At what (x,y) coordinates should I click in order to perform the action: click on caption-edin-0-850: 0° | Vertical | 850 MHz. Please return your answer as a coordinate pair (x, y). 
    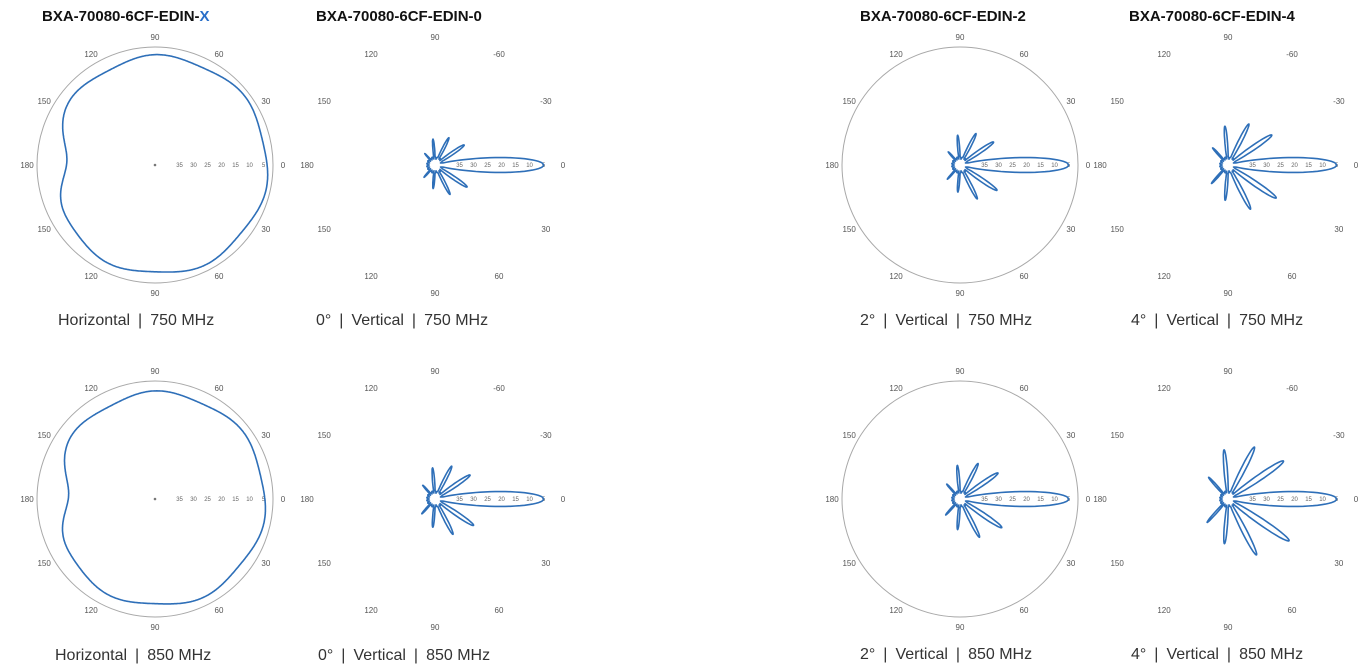
    Looking at the image, I should click on (404, 656).